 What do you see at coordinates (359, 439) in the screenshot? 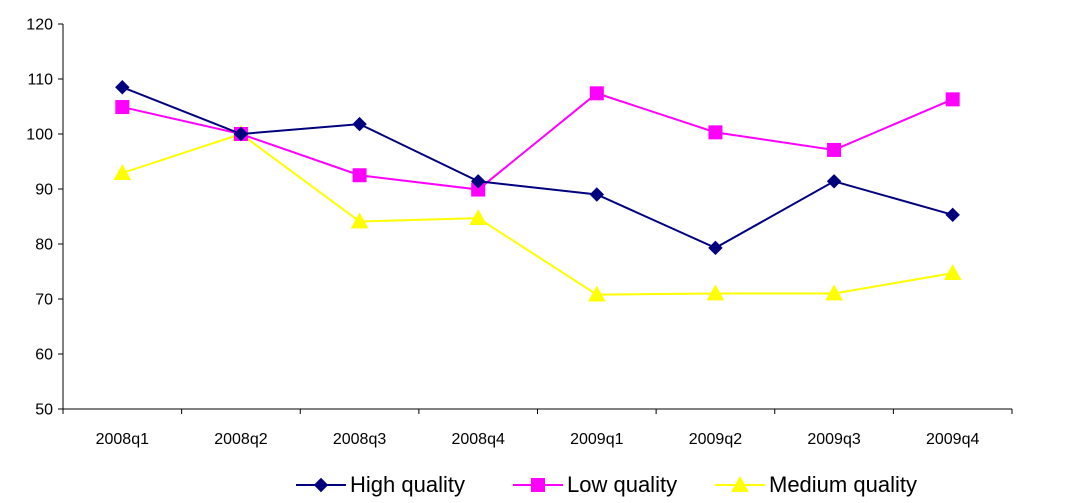
I see `x-tick-label: 2008q3` at bounding box center [359, 439].